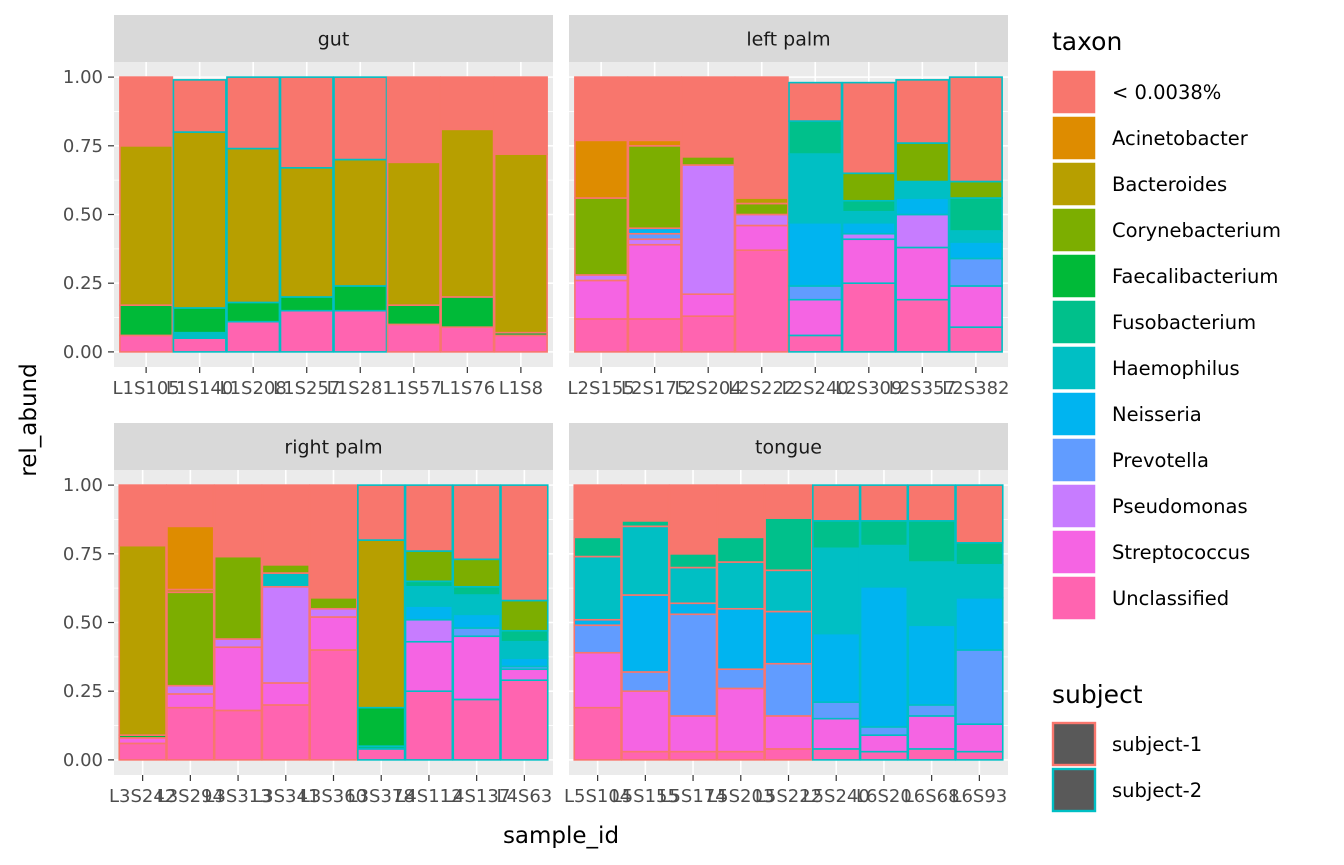 This screenshot has height=865, width=1344. Describe the element at coordinates (761, 388) in the screenshot. I see `x-tick-label: L2S222` at that location.